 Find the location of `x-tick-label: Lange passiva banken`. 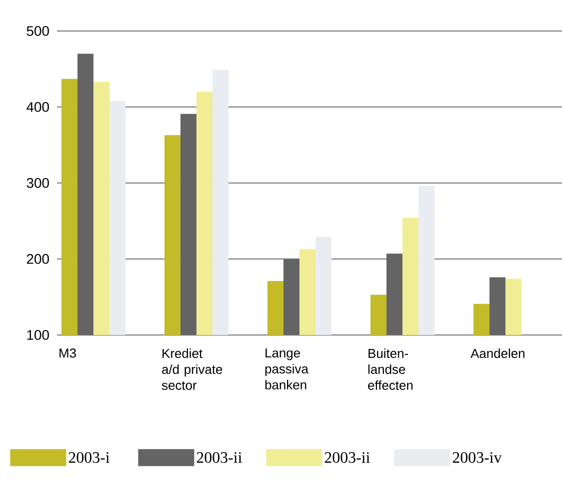

x-tick-label: Lange passiva banken is located at coordinates (286, 369).